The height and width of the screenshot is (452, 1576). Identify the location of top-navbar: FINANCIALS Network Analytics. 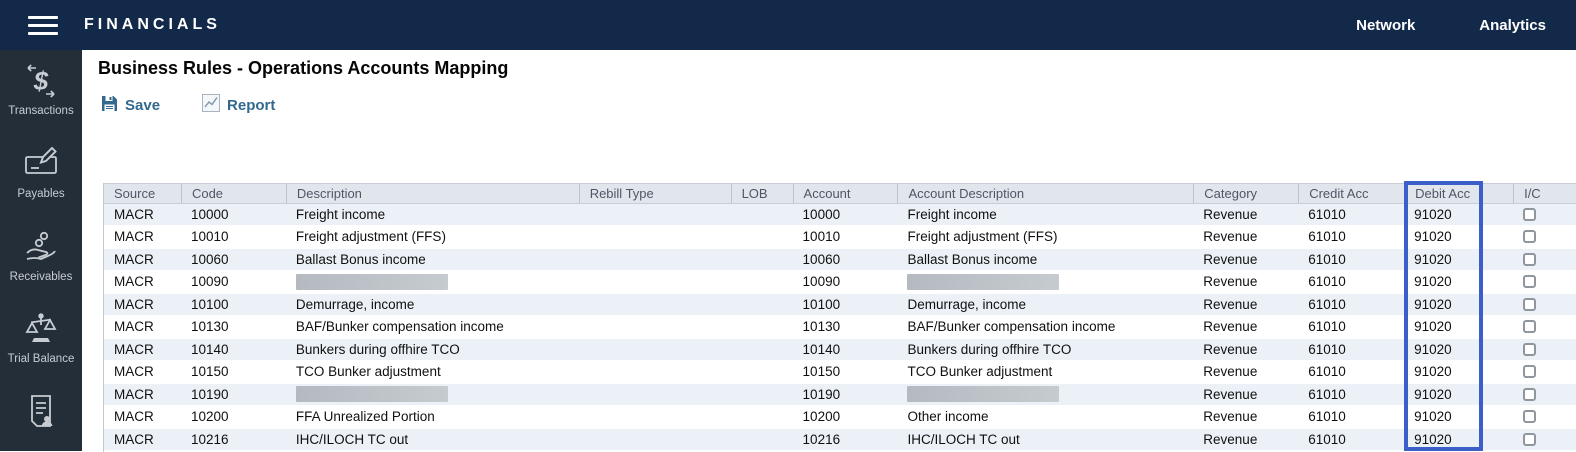
(788, 25).